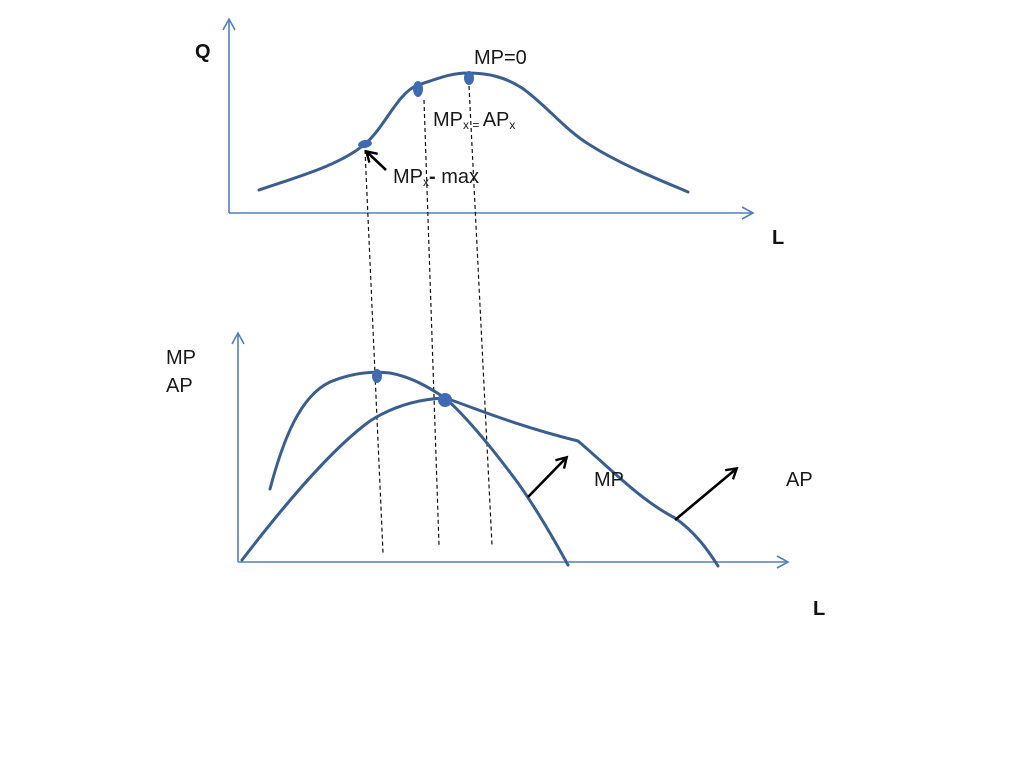 This screenshot has height=767, width=1024. What do you see at coordinates (448, 120) in the screenshot?
I see `mp-text: MP` at bounding box center [448, 120].